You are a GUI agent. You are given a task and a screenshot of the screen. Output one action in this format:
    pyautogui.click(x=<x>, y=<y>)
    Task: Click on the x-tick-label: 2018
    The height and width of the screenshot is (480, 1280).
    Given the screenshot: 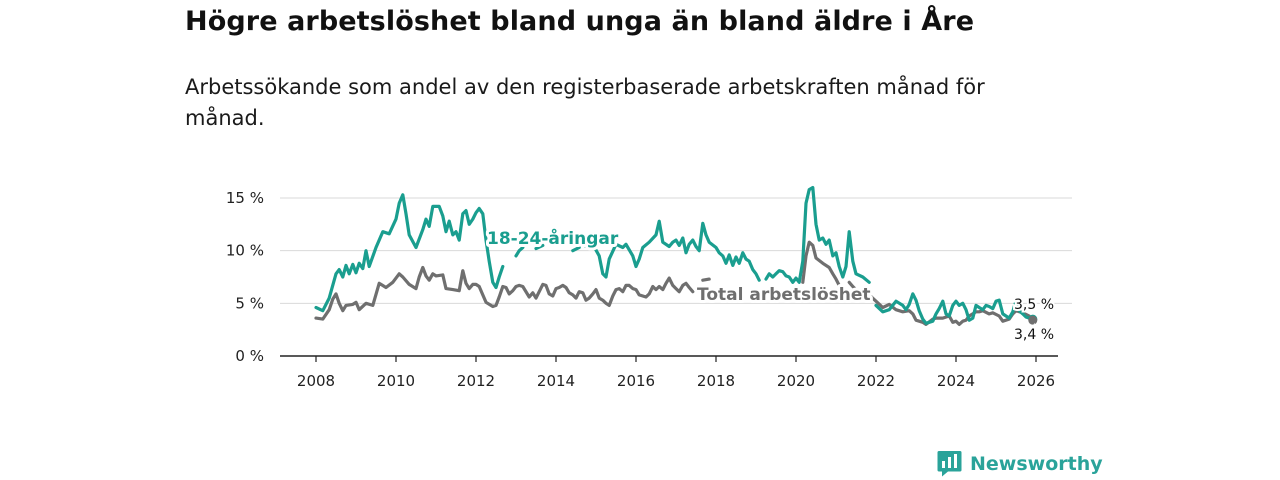 What is the action you would take?
    pyautogui.click(x=716, y=381)
    